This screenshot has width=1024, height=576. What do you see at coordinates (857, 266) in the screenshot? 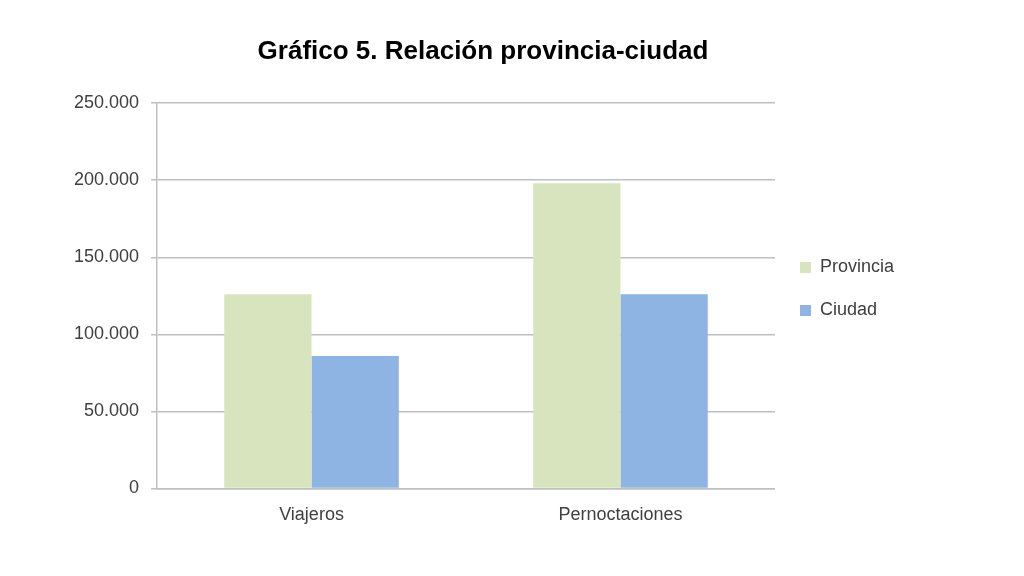
I see `legend-label: Provincia` at bounding box center [857, 266].